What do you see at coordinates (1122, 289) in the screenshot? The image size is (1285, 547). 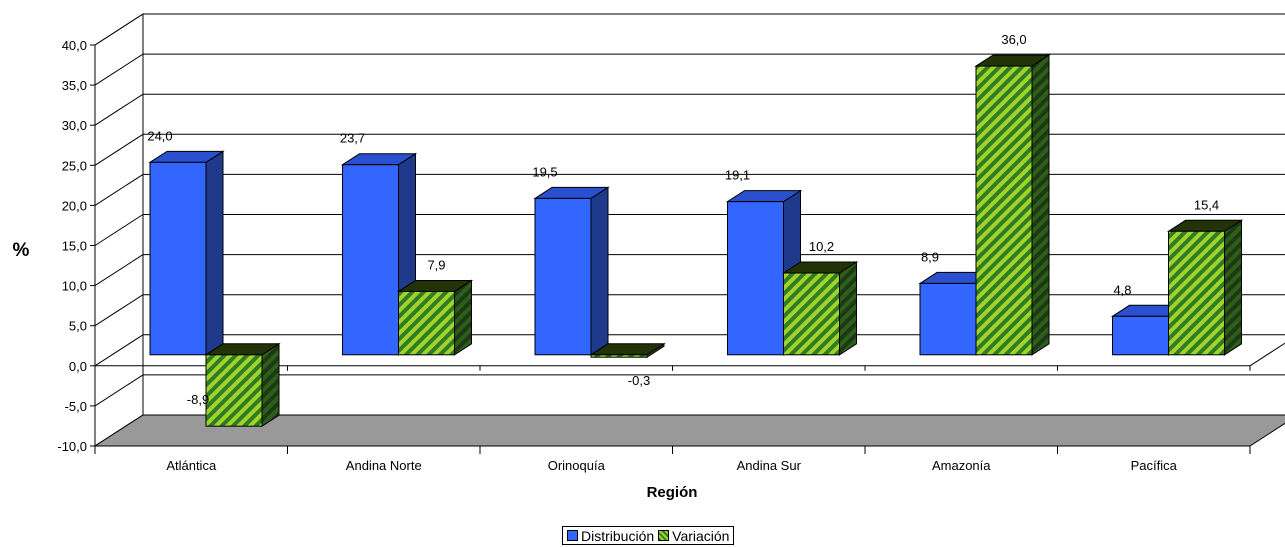 I see `data-label-distribucion: 4,8` at bounding box center [1122, 289].